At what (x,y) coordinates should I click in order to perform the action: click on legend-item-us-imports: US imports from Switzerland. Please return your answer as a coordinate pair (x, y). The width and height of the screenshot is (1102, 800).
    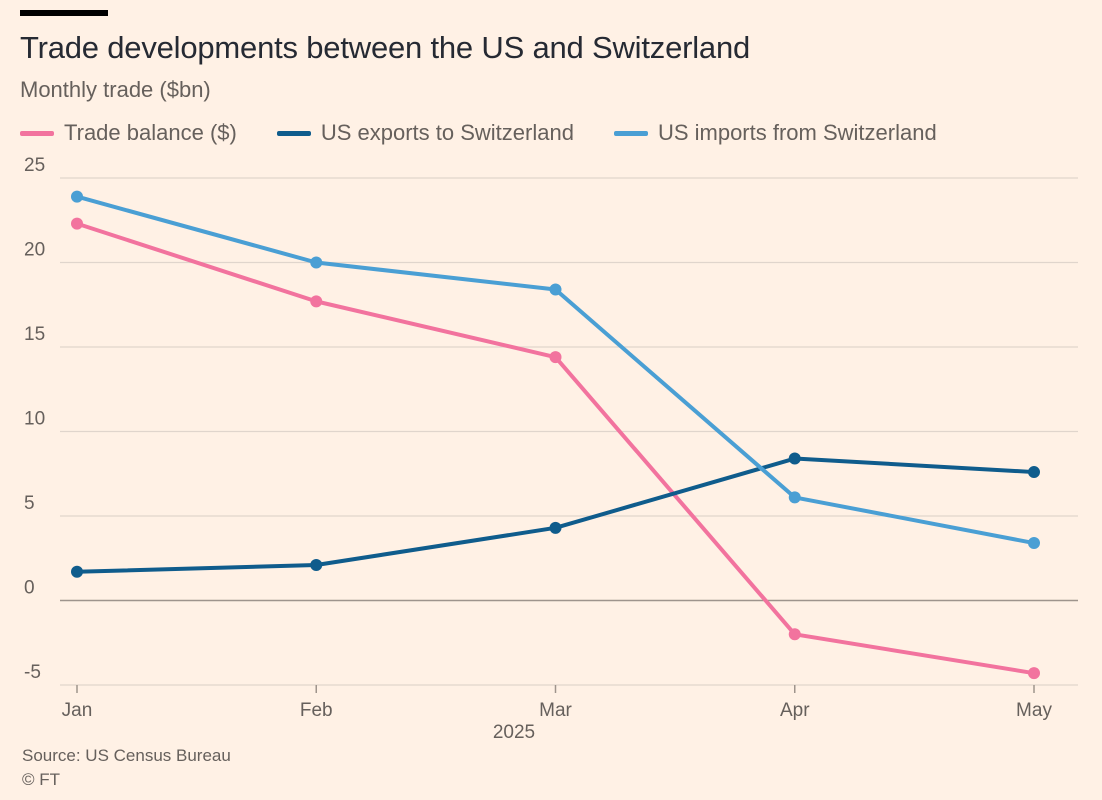
    Looking at the image, I should click on (775, 133).